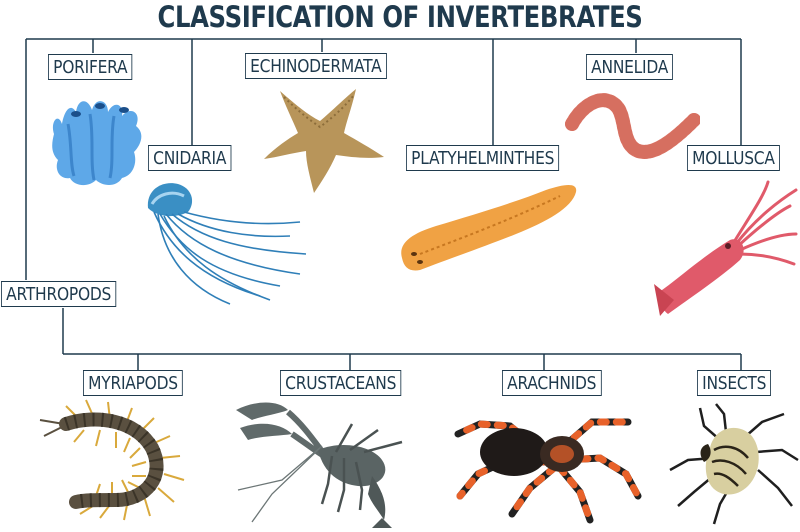 This screenshot has height=532, width=800. What do you see at coordinates (341, 383) in the screenshot?
I see `label-crustaceans: CRUSTACEANS` at bounding box center [341, 383].